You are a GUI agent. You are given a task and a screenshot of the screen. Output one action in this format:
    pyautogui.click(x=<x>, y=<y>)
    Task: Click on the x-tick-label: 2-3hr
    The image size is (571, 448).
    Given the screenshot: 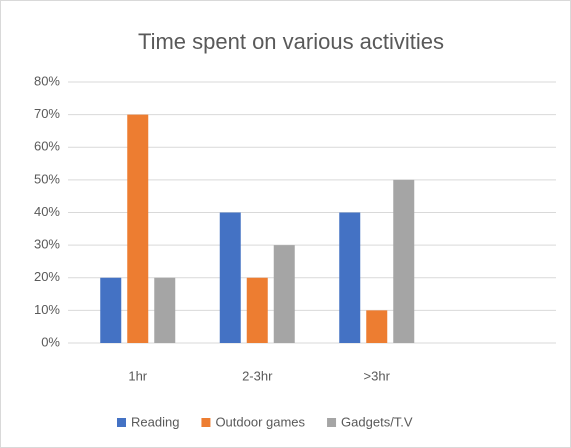 What is the action you would take?
    pyautogui.click(x=257, y=375)
    